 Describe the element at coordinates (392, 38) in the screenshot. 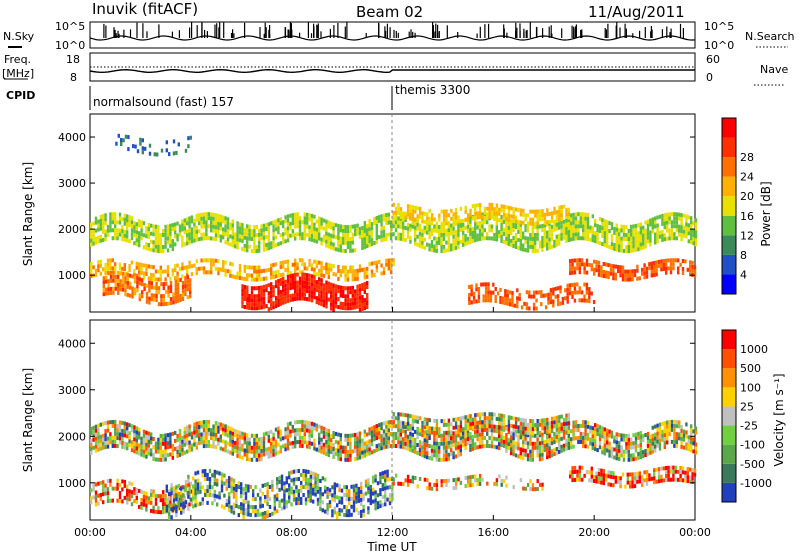

I see `nsky-line` at that location.